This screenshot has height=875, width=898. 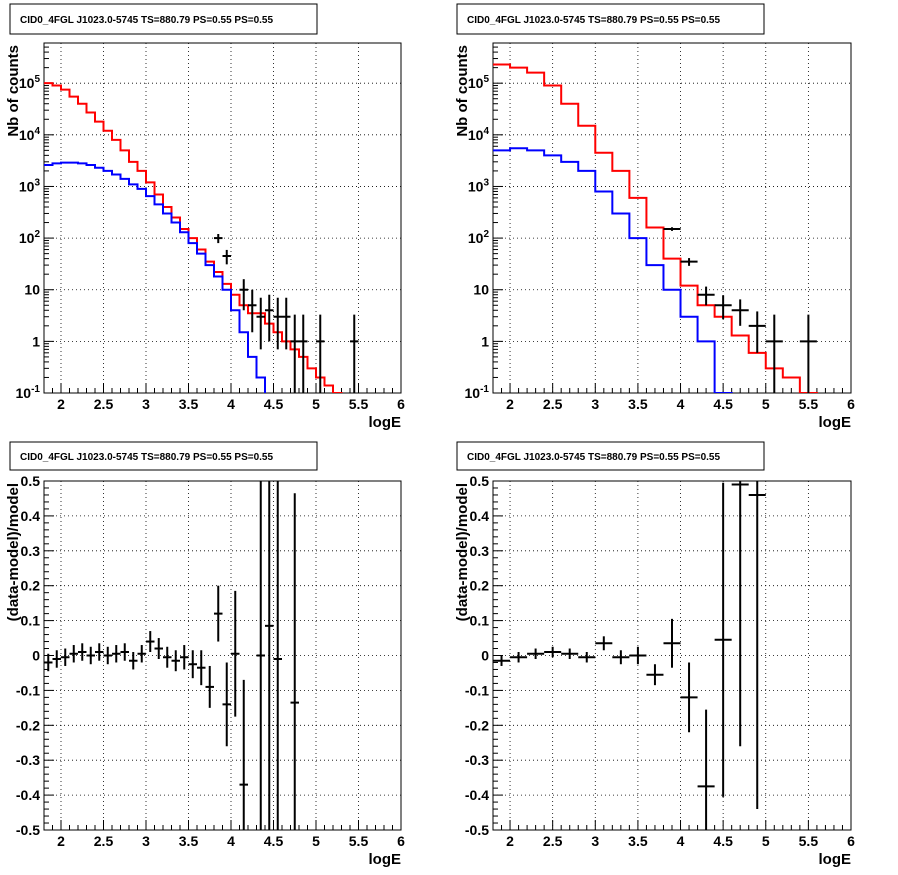 What do you see at coordinates (30, 82) in the screenshot?
I see `y-tick-label: 10⁵` at bounding box center [30, 82].